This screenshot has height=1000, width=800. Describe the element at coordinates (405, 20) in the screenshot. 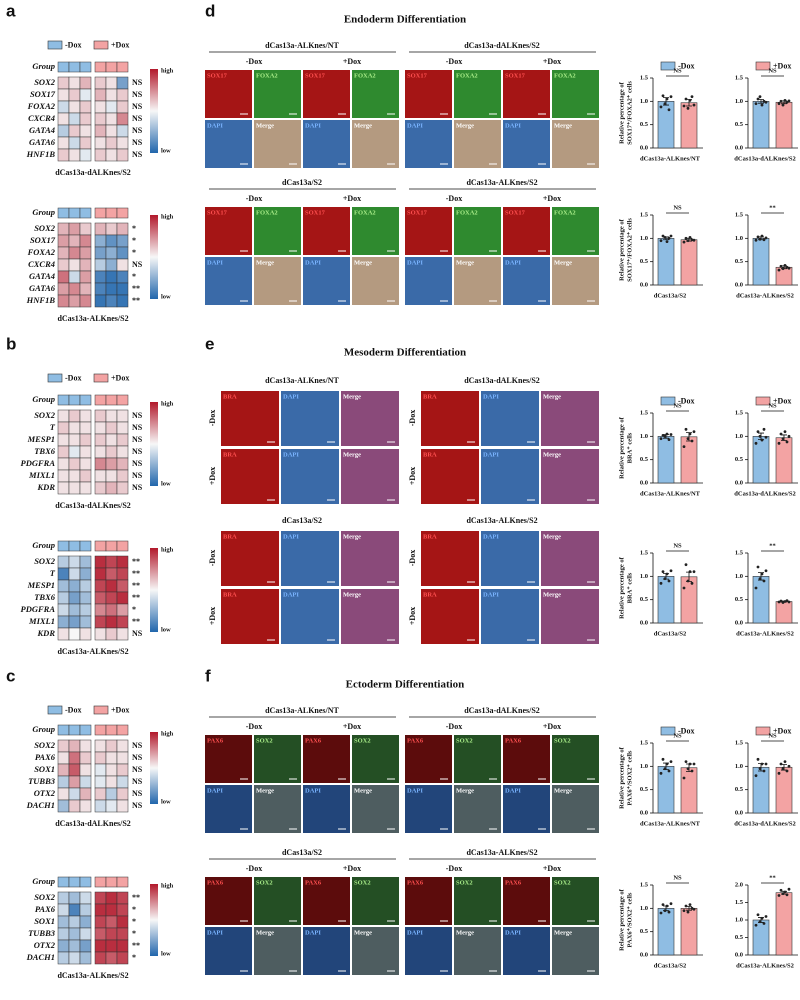

I see `panel-title: Endoderm Differentiation` at that location.